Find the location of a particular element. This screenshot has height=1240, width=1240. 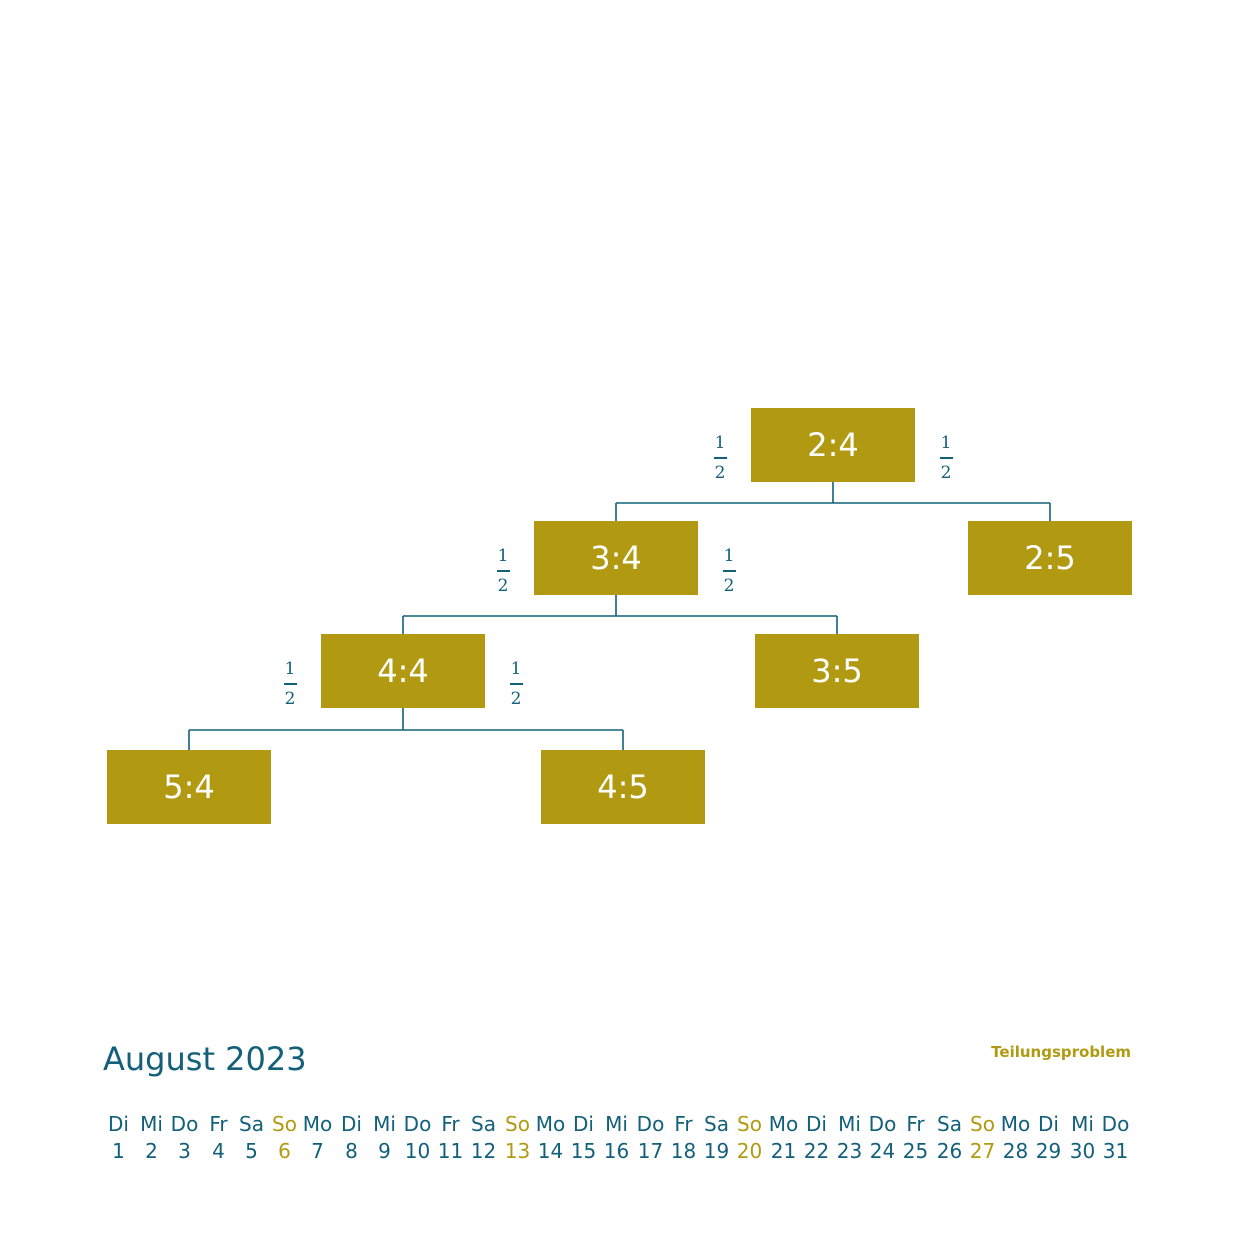

date-number: 25 is located at coordinates (915, 1151).